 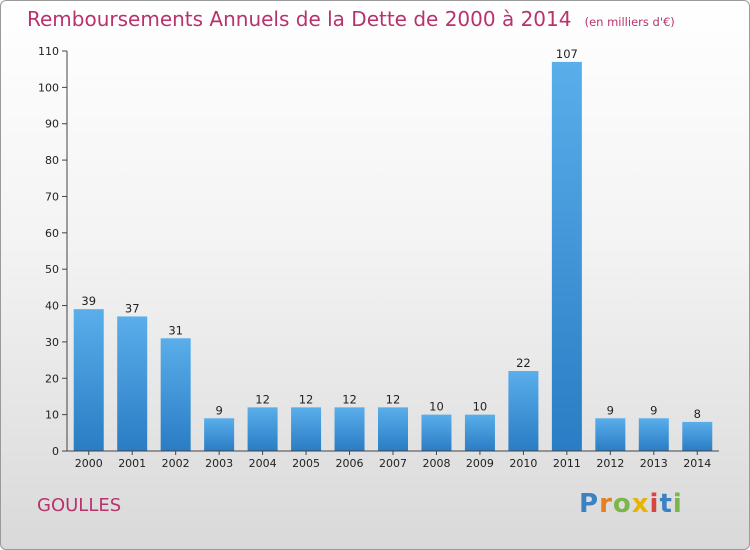 What do you see at coordinates (48, 51) in the screenshot?
I see `y-tick-label: 110` at bounding box center [48, 51].